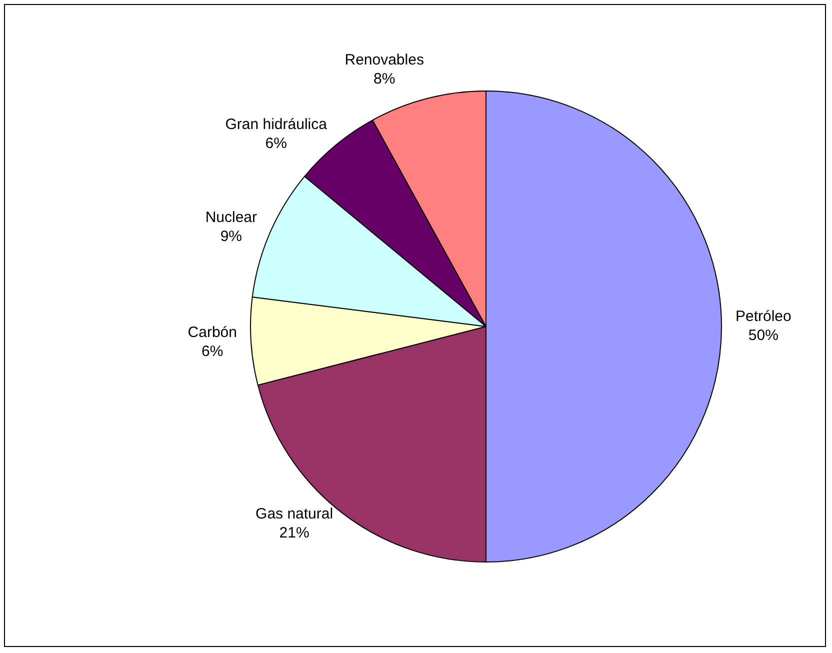 This screenshot has height=653, width=832. I want to click on slice-label: Gas natural, so click(295, 513).